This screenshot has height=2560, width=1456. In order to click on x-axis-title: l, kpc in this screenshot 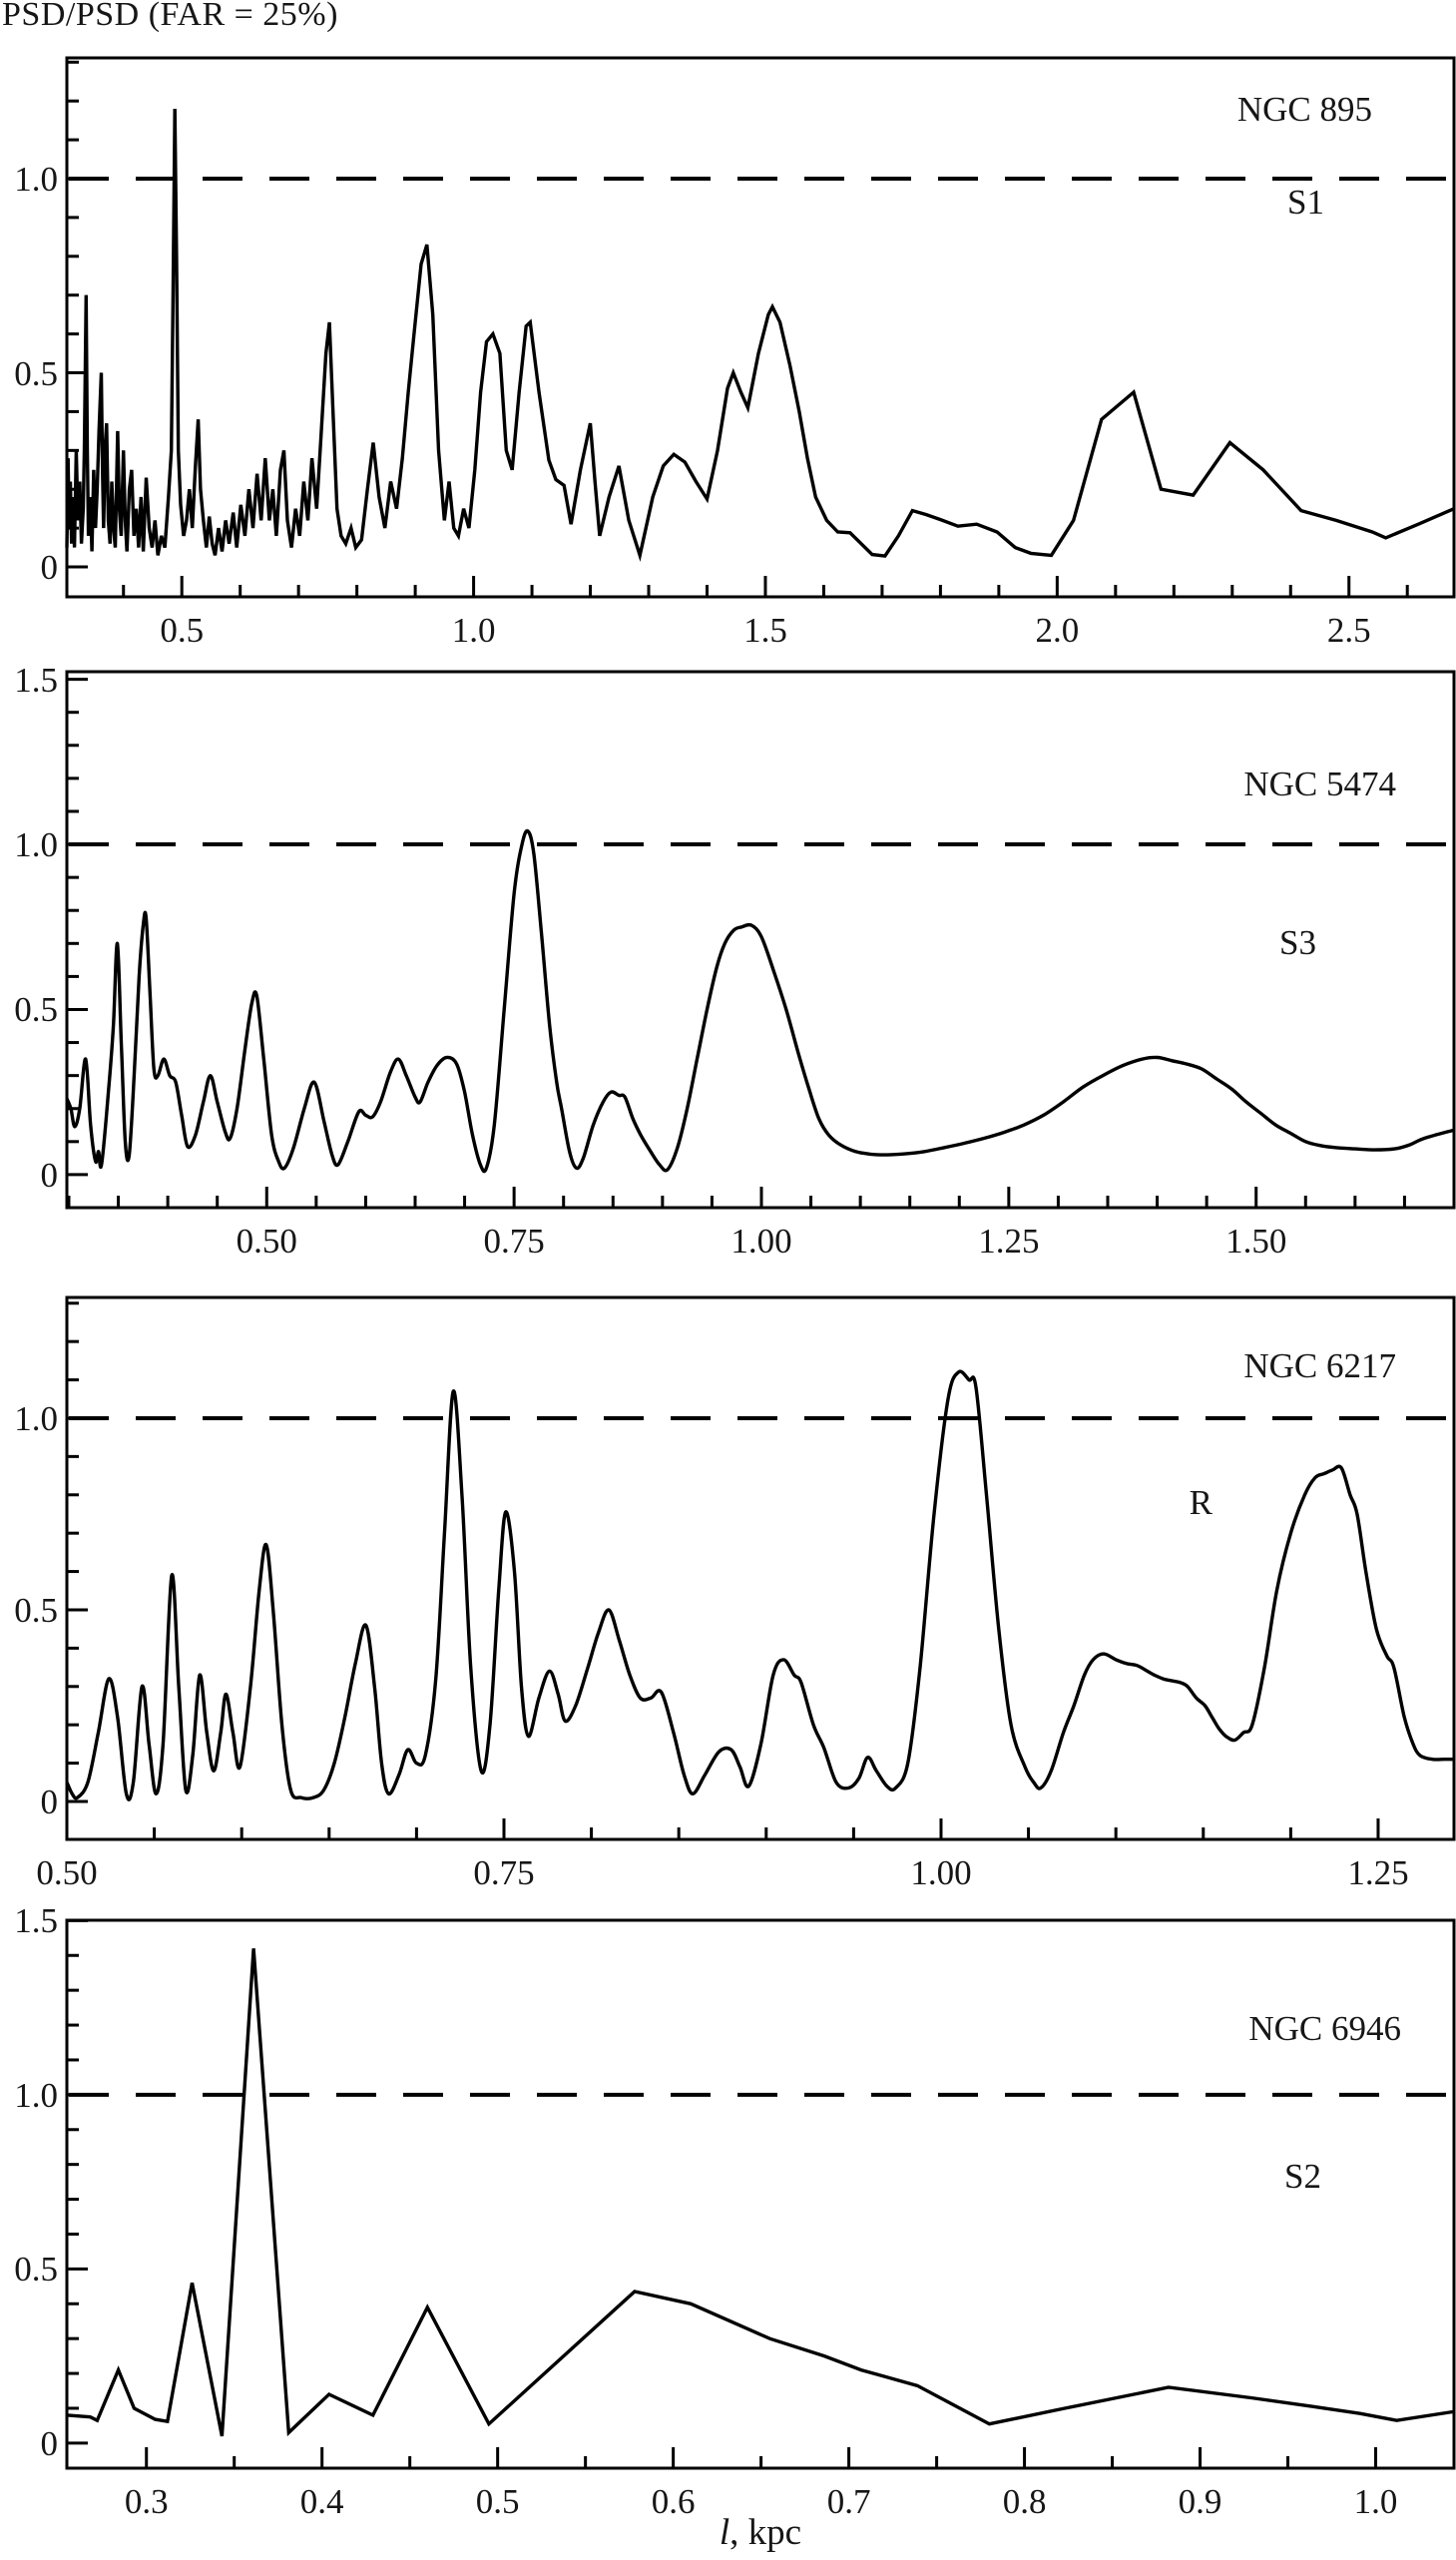, I will do `click(760, 2532)`.